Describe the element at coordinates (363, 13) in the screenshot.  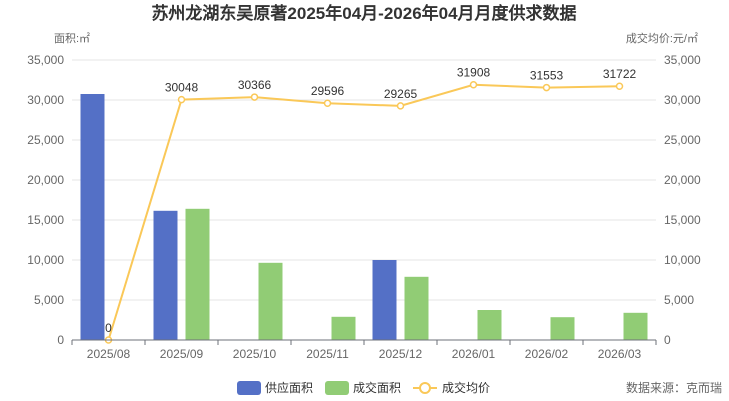
I see `chart-title: 苏州龙湖东吴原著2025年04月-2026年04月月度供求数据` at that location.